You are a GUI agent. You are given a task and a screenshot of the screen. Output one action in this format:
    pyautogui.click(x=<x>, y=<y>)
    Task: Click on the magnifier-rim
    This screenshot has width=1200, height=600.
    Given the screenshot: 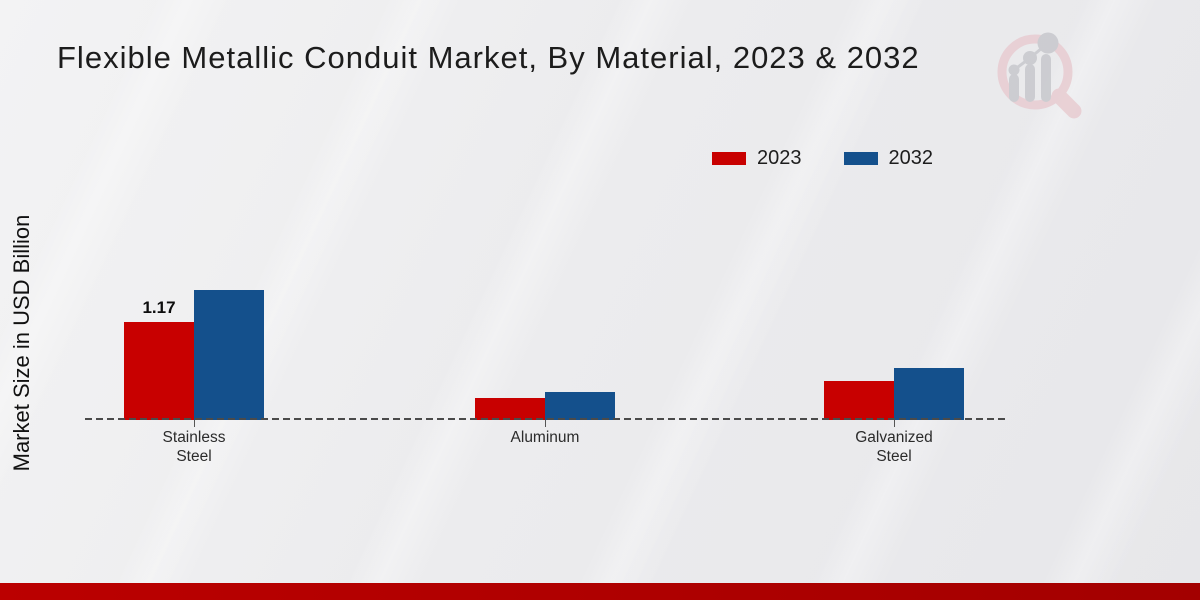 What is the action you would take?
    pyautogui.click(x=1035, y=72)
    